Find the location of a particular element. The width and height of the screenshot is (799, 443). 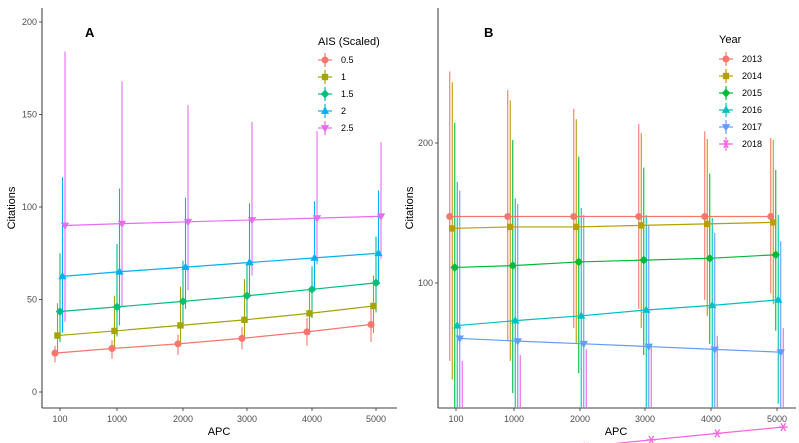

panel-b-legend-title: Year is located at coordinates (730, 40).